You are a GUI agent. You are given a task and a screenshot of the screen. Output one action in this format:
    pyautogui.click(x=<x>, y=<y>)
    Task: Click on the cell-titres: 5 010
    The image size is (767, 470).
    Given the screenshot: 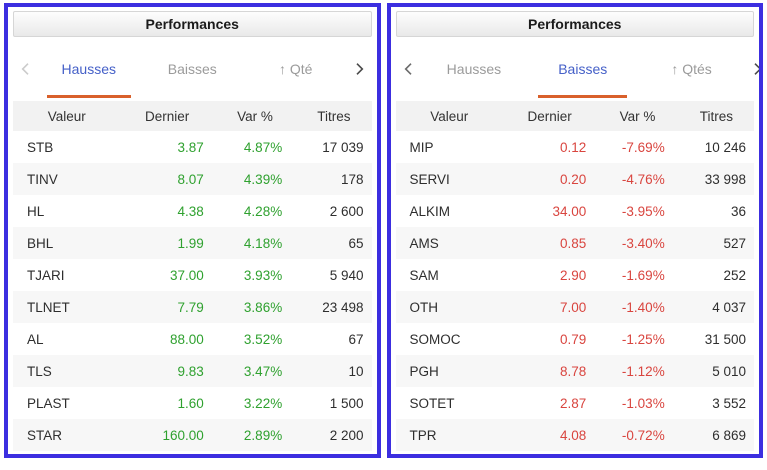 What is the action you would take?
    pyautogui.click(x=729, y=371)
    